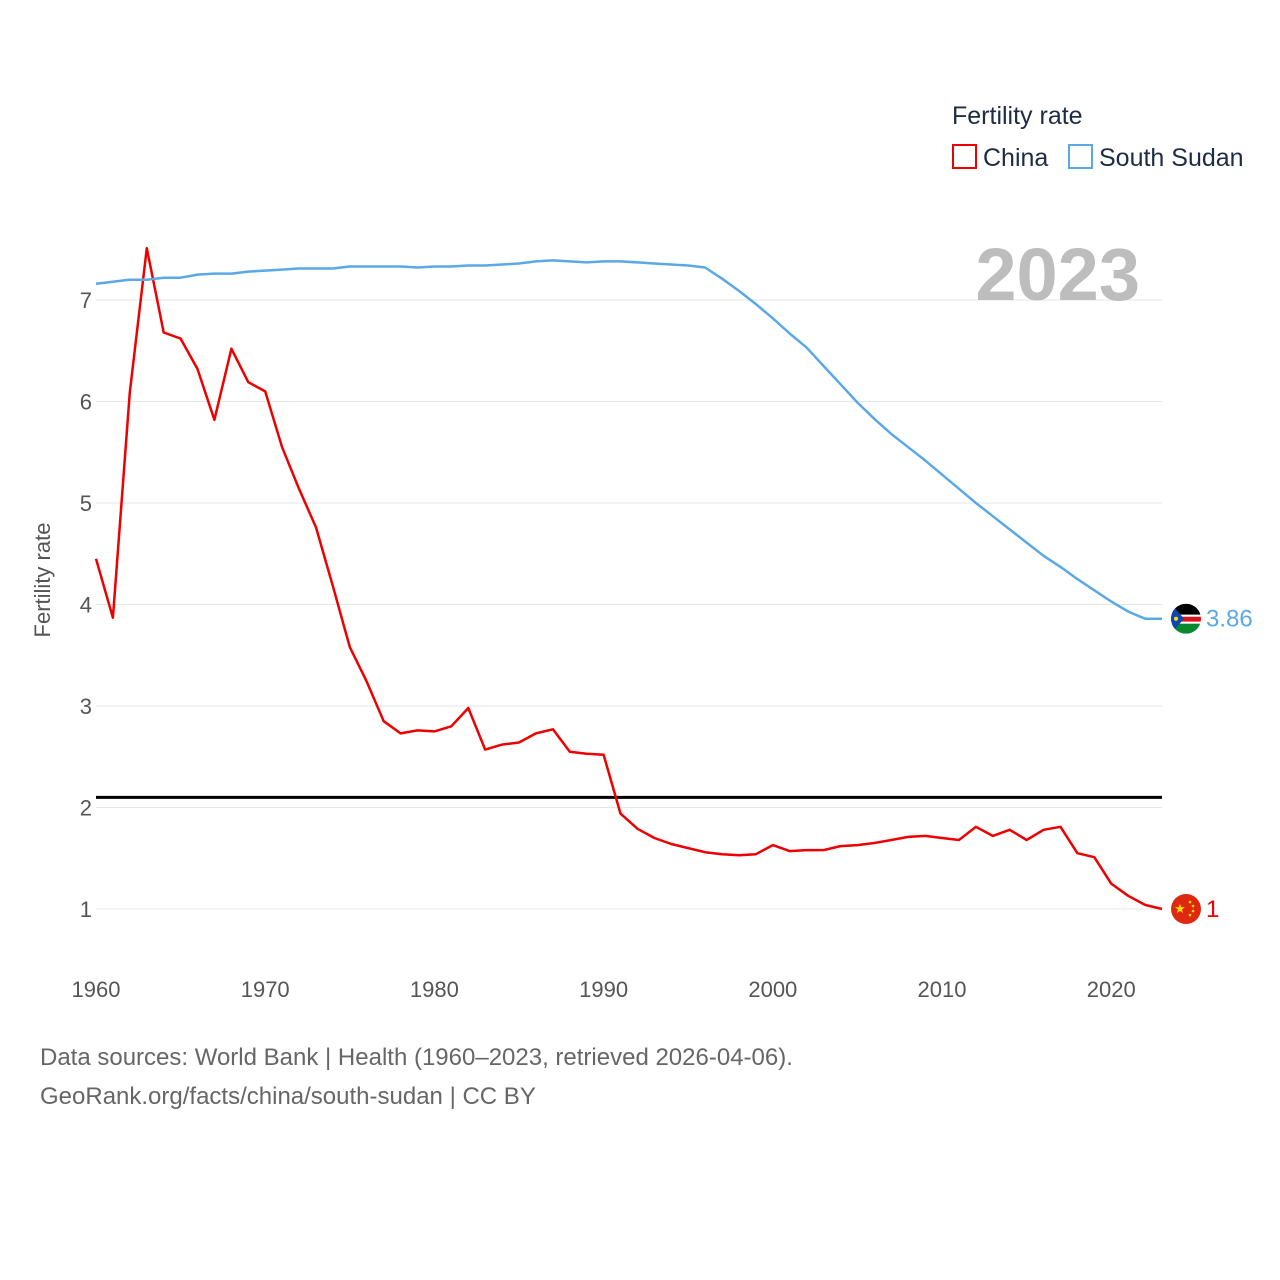  What do you see at coordinates (1017, 116) in the screenshot?
I see `legend-title: Fertility rate` at bounding box center [1017, 116].